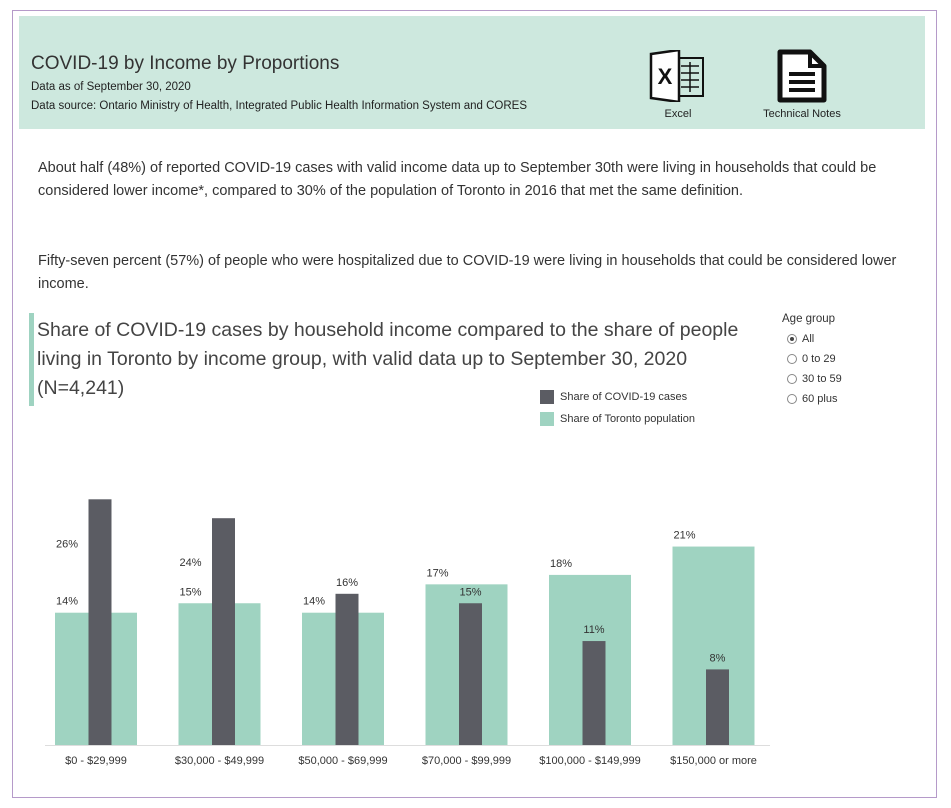 This screenshot has width=951, height=808. What do you see at coordinates (96, 761) in the screenshot?
I see `x-tick-label-0: $0 - $29,999` at bounding box center [96, 761].